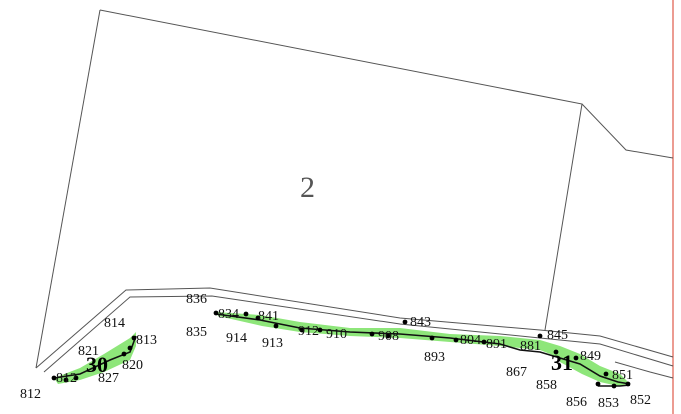 The height and width of the screenshot is (414, 681). Describe the element at coordinates (272, 343) in the screenshot. I see `point-label: 913` at that location.